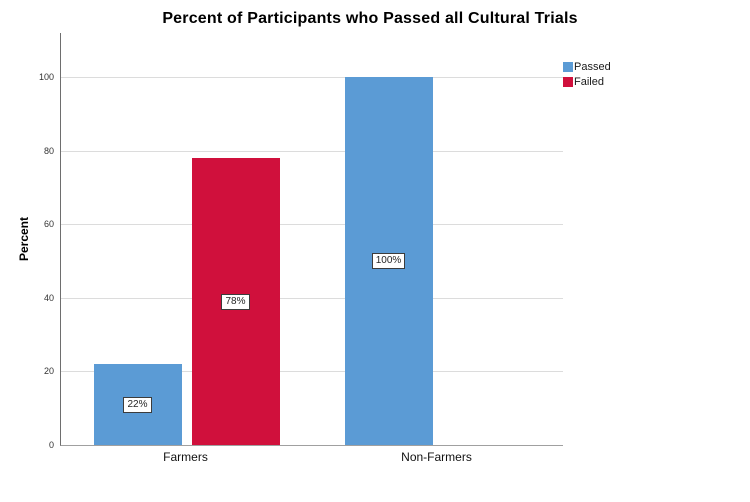 The height and width of the screenshot is (502, 750). I want to click on y-tick-label: 100, so click(46, 77).